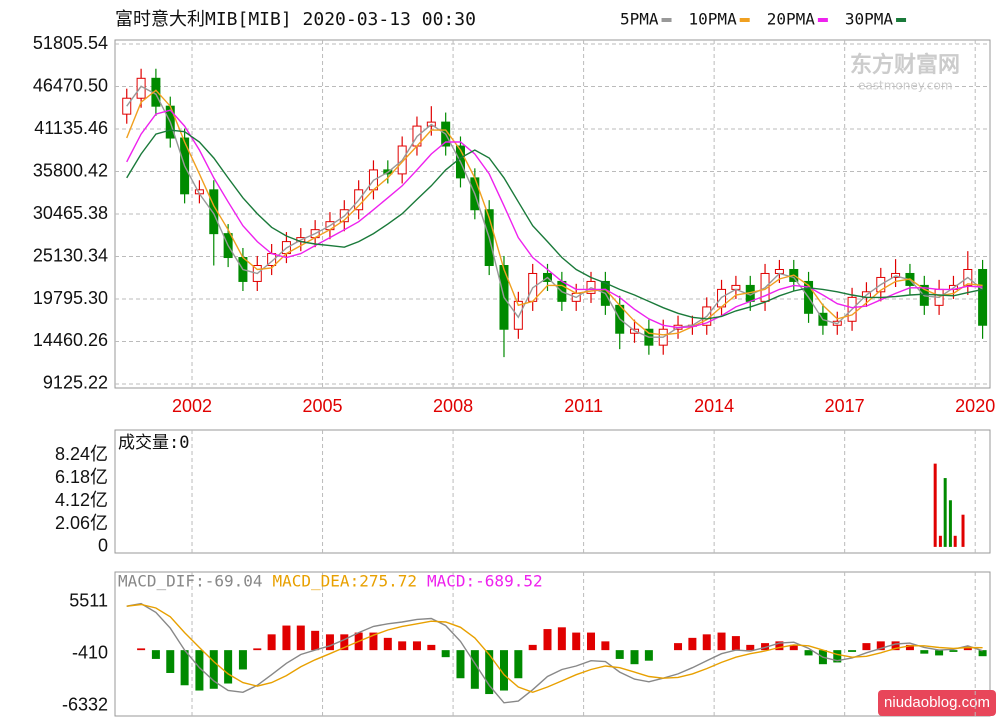 The height and width of the screenshot is (718, 1000). Describe the element at coordinates (190, 581) in the screenshot. I see `legend-label: MACD_DIF:-69.04` at that location.